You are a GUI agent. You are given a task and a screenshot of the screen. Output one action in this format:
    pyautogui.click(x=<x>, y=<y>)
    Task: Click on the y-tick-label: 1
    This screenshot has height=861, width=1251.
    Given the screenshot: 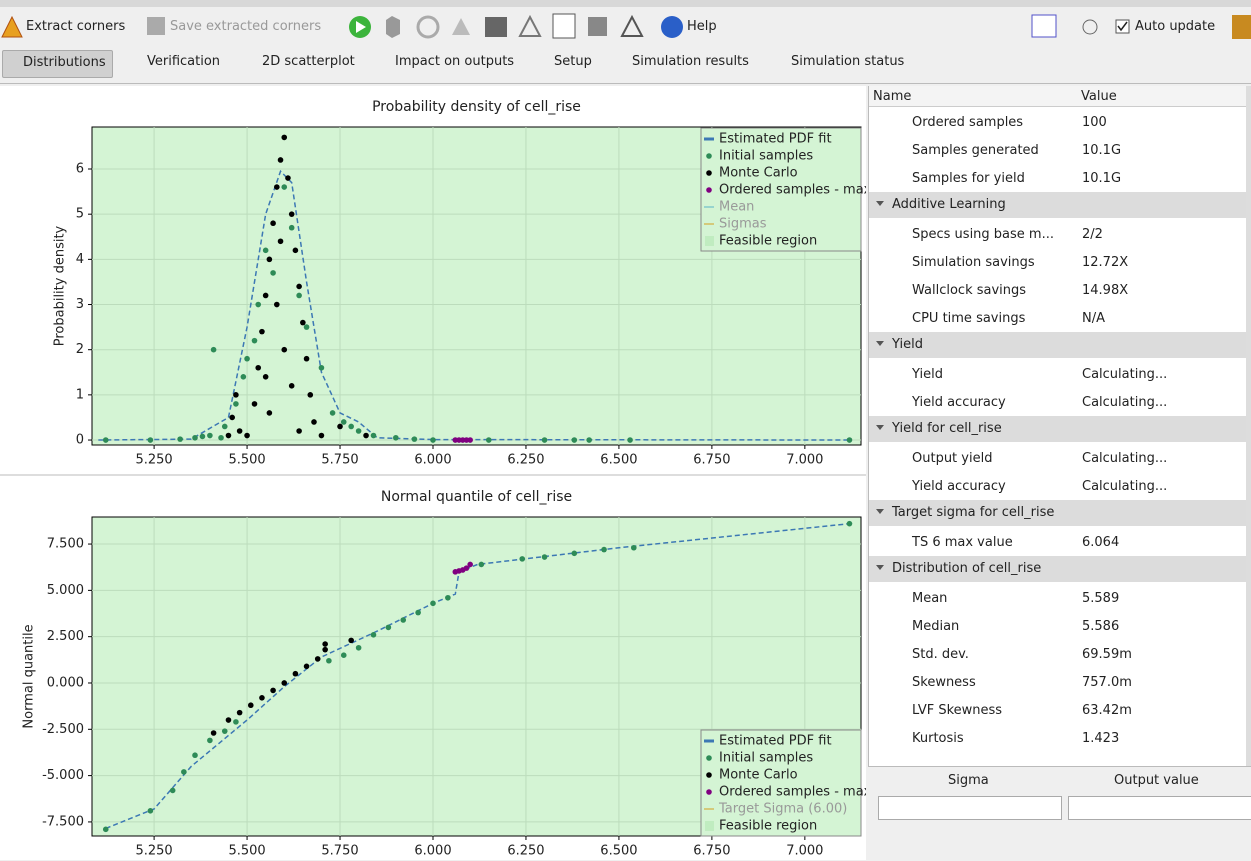 What is the action you would take?
    pyautogui.click(x=80, y=394)
    